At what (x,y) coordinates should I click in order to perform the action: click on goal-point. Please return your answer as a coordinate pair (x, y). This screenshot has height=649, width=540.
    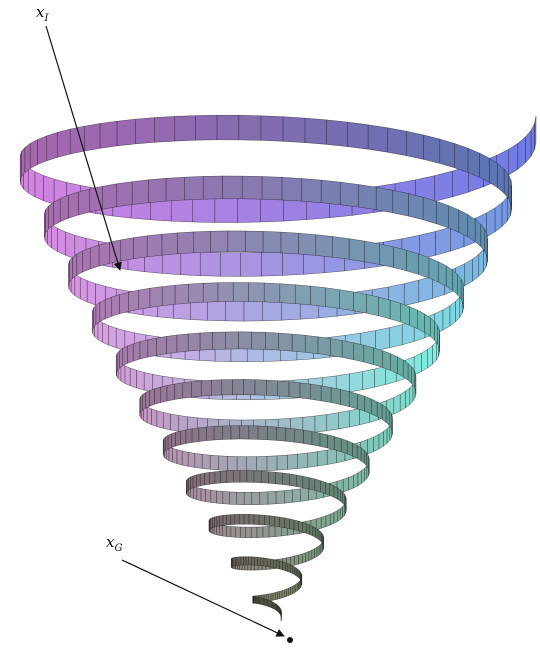
    Looking at the image, I should click on (290, 640).